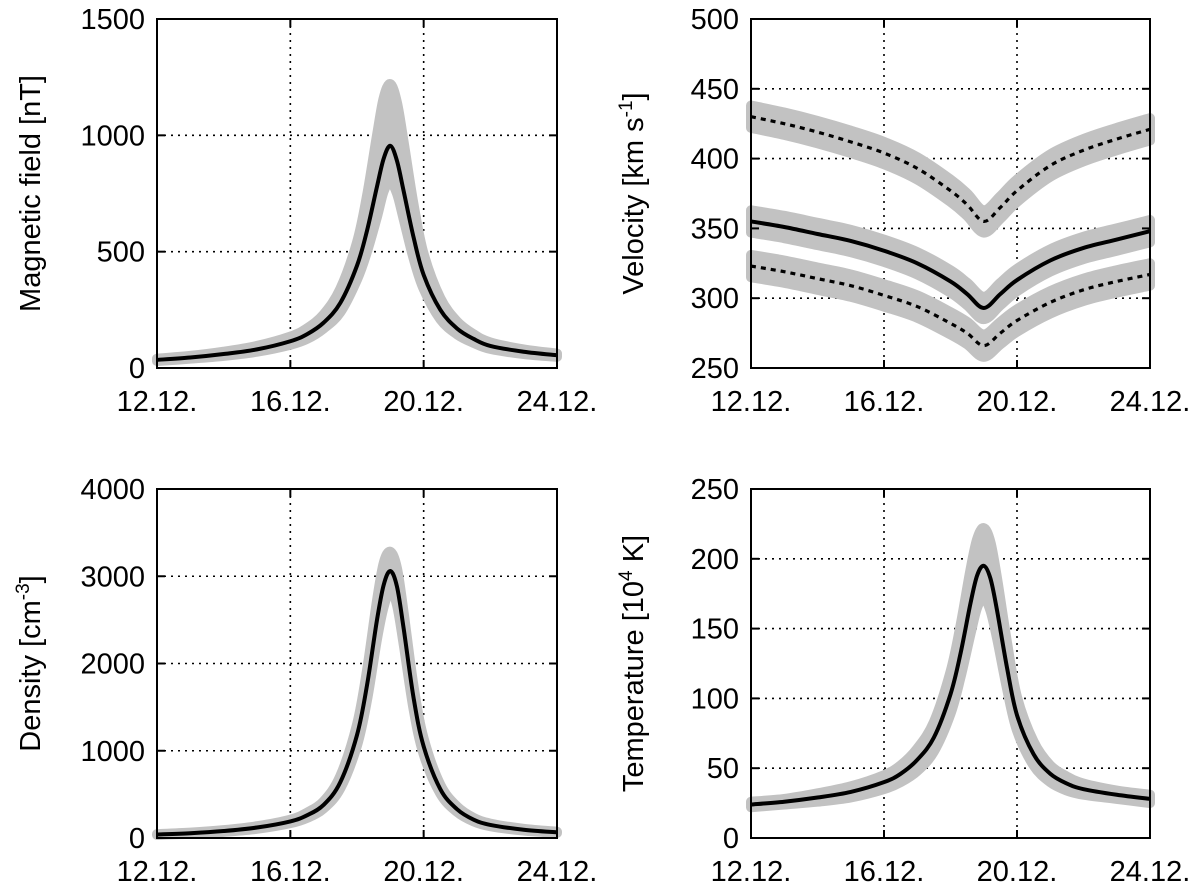  I want to click on y-tick-label: 1500, so click(112, 20).